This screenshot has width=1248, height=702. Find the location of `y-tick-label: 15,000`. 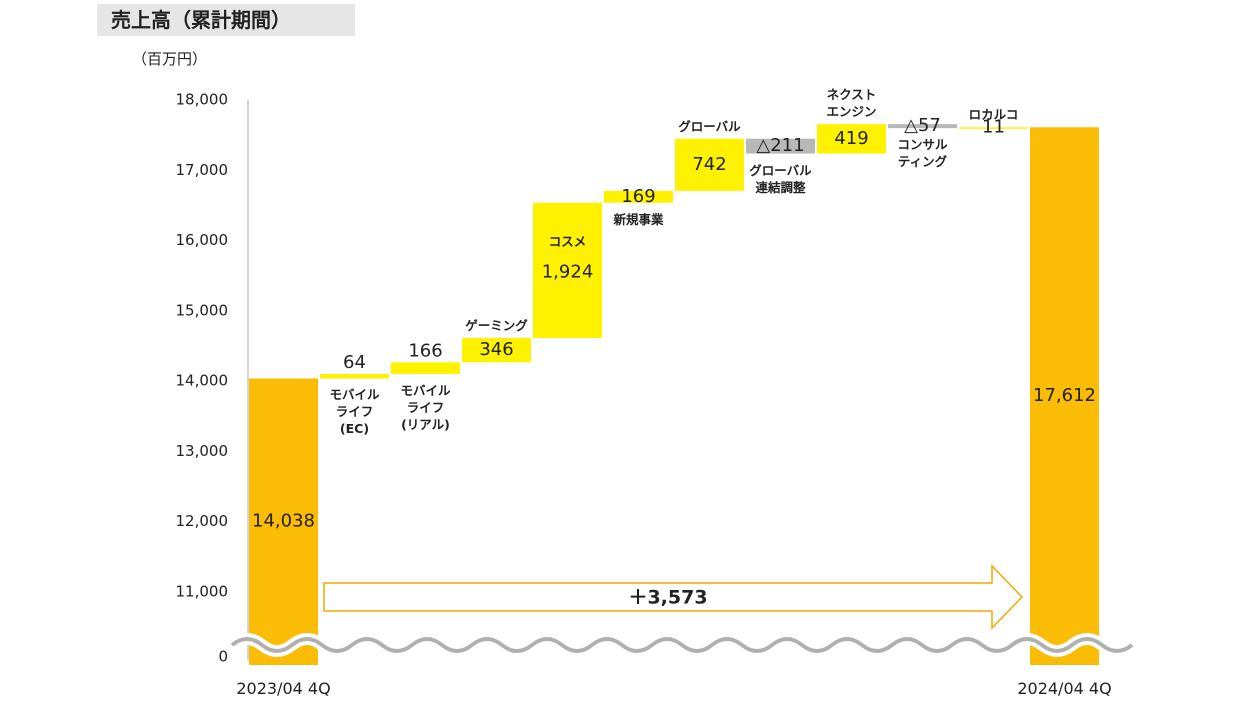

y-tick-label: 15,000 is located at coordinates (202, 310).